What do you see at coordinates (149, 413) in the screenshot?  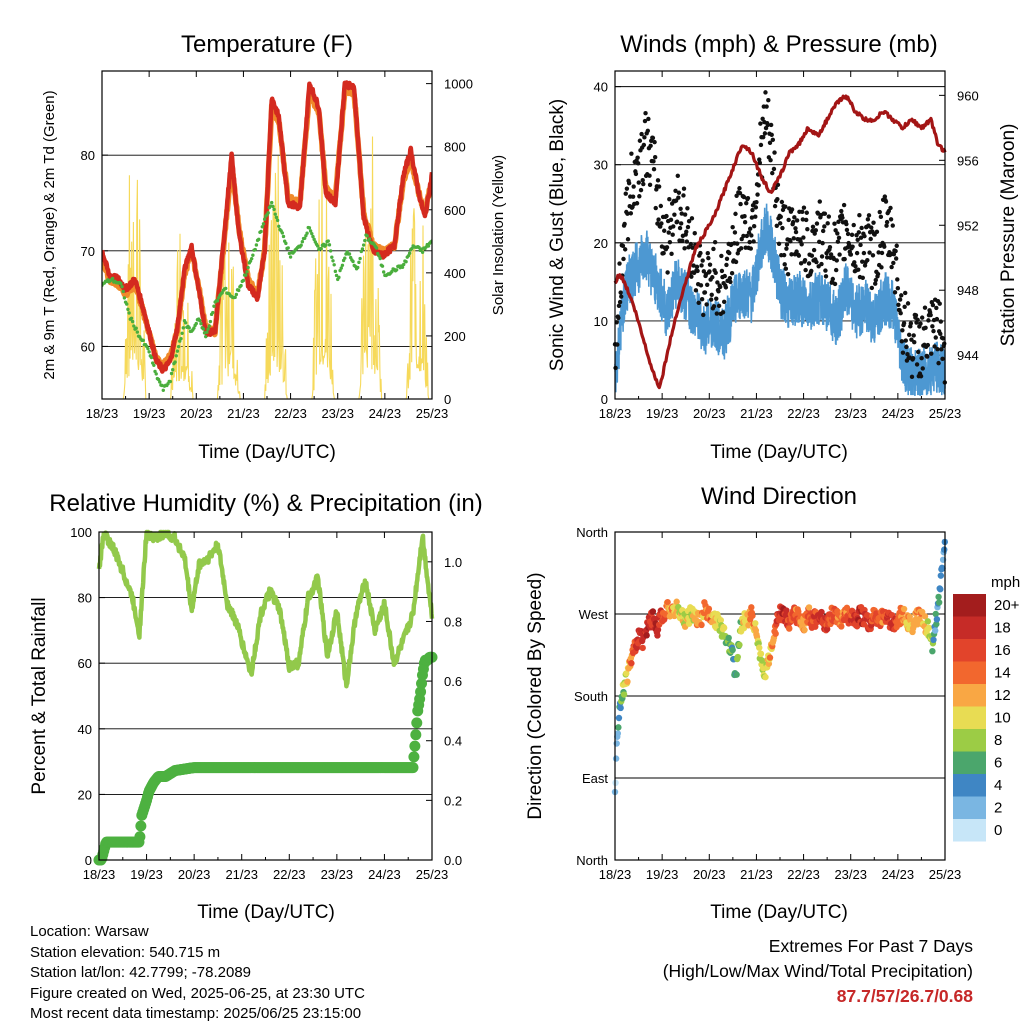 I see `x-tick-label: 19/23` at bounding box center [149, 413].